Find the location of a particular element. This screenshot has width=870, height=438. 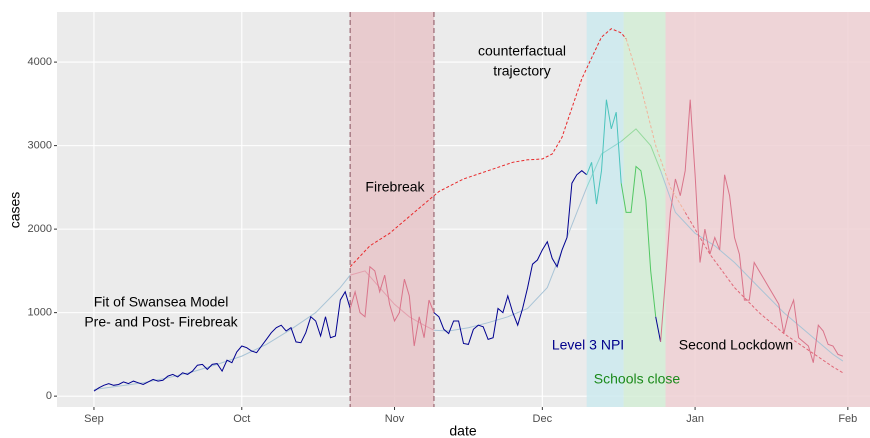

x-tick-label: Sep is located at coordinates (94, 419).